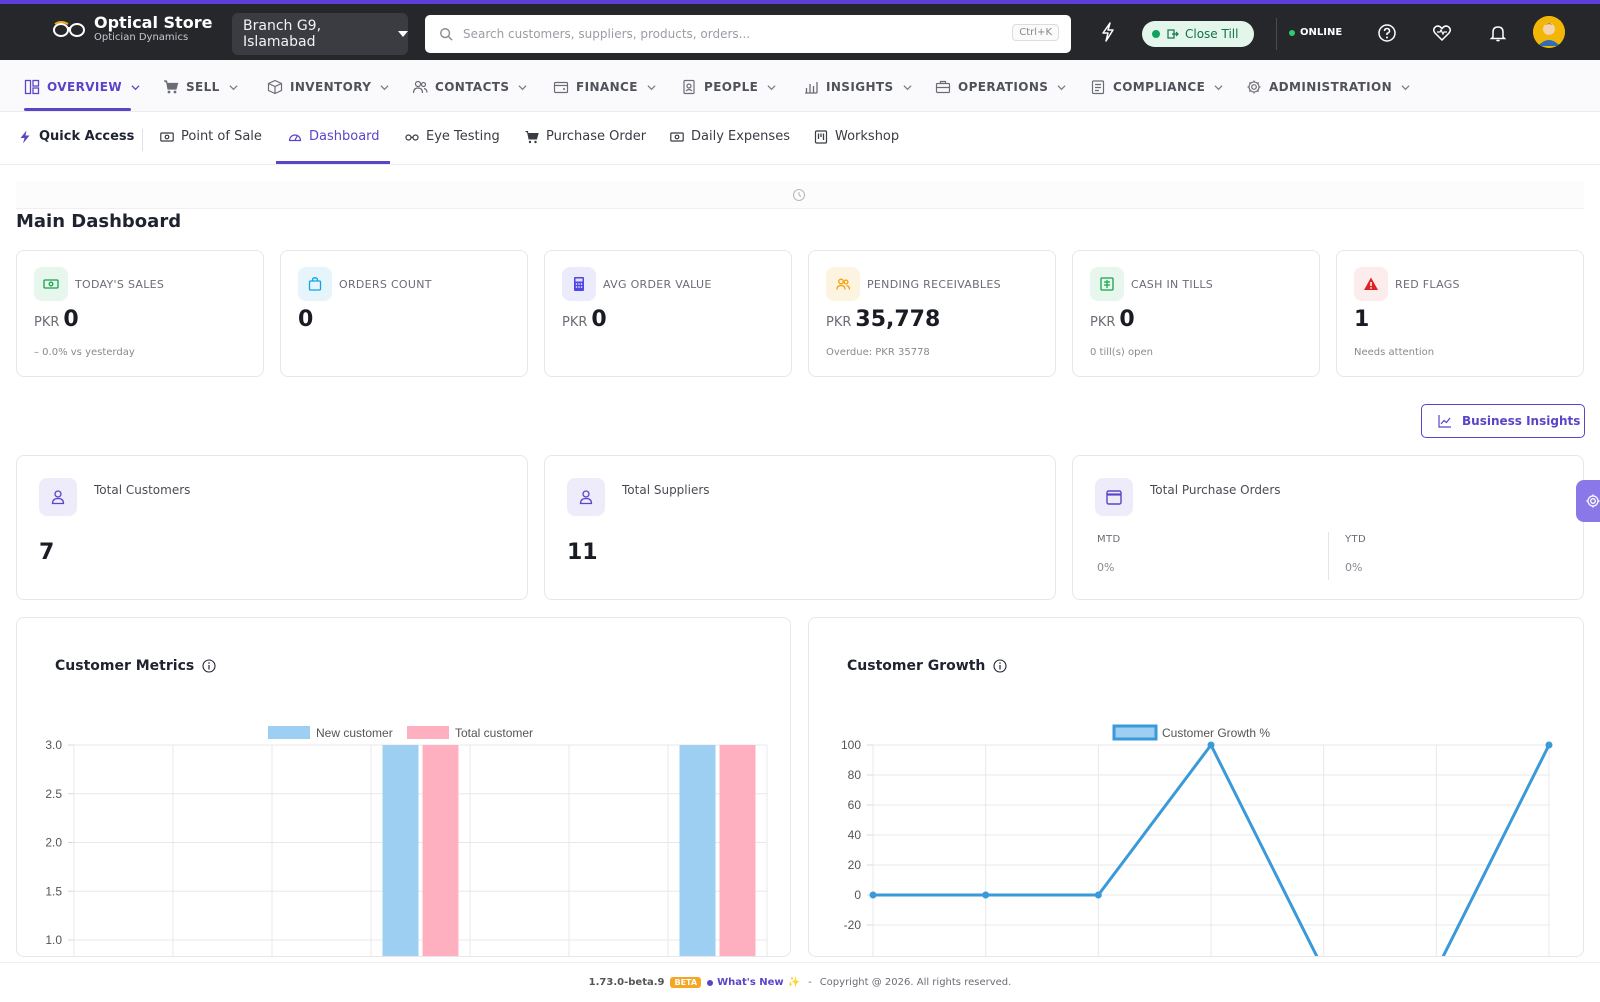 The image size is (1600, 1002). What do you see at coordinates (1121, 352) in the screenshot?
I see `kpi-footer: 0 till(s) open` at bounding box center [1121, 352].